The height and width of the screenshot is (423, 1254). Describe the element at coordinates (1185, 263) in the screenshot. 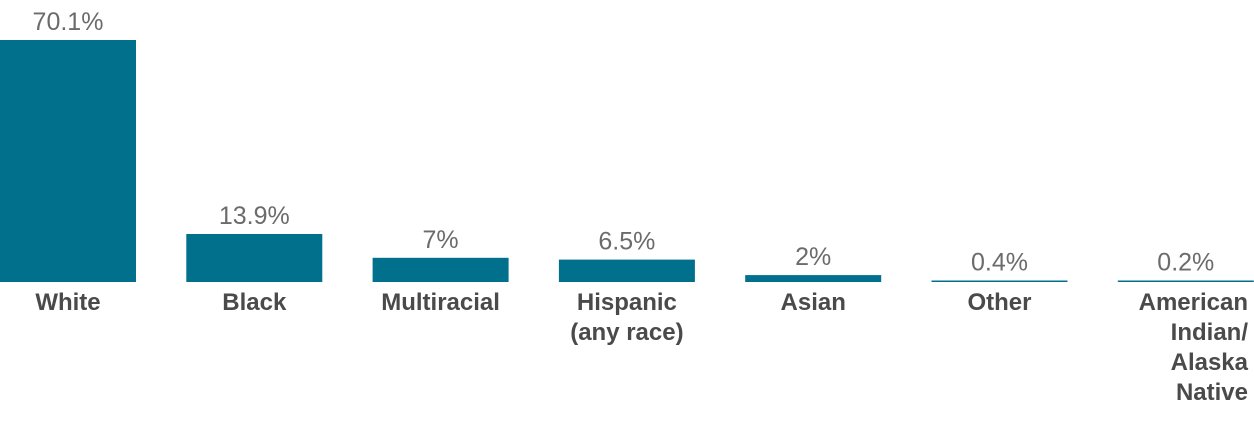

I see `data-label: 0.2%` at that location.